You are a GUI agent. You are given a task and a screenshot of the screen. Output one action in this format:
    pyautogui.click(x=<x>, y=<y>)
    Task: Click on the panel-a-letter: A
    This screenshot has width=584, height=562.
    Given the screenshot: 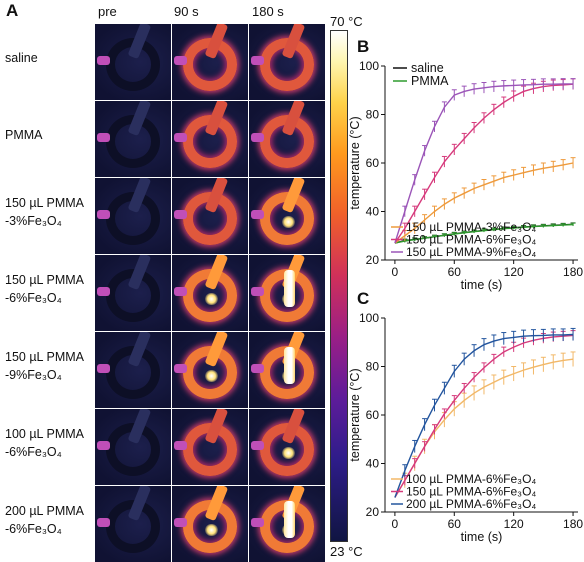 What is the action you would take?
    pyautogui.click(x=12, y=10)
    